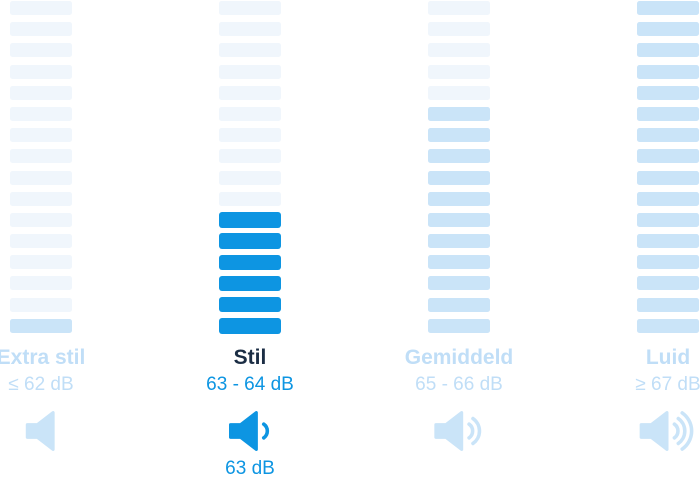 The width and height of the screenshot is (700, 482). Describe the element at coordinates (250, 357) in the screenshot. I see `level-title: Stil` at that location.